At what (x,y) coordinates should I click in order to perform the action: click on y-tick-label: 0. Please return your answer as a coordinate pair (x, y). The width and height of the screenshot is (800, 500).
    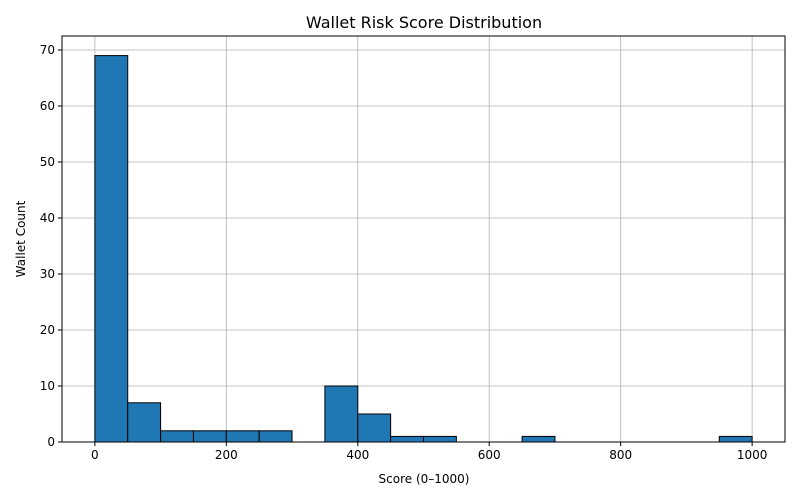
    Looking at the image, I should click on (51, 442).